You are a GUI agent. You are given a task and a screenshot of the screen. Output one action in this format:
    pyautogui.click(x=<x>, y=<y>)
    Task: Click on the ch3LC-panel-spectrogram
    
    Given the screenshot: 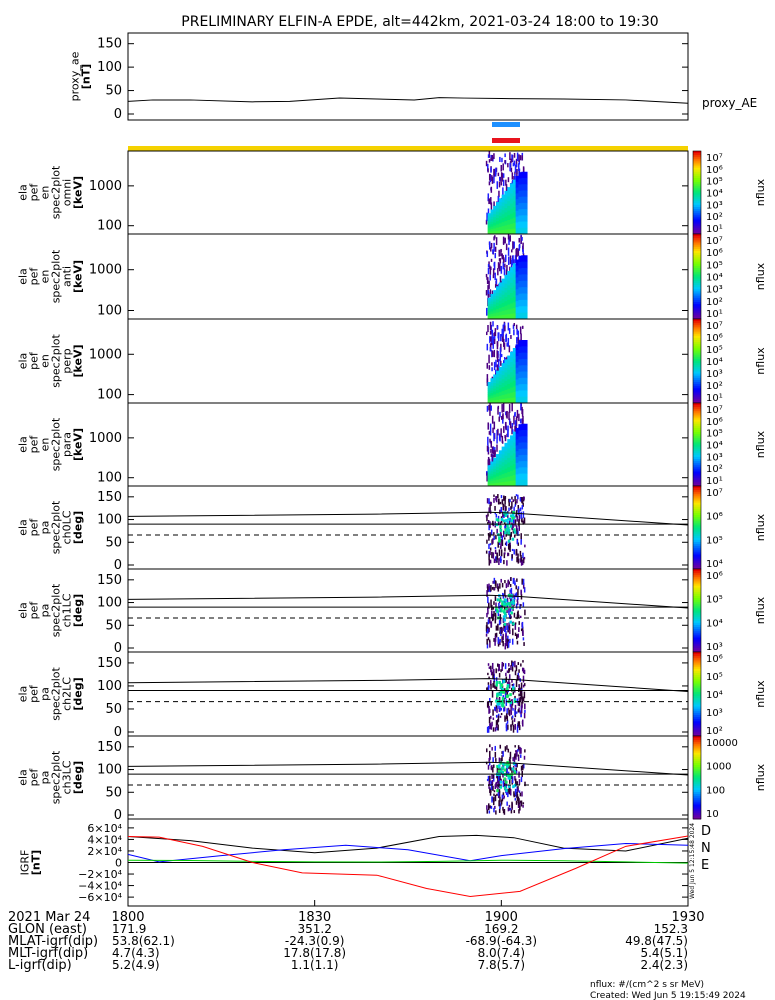 What is the action you would take?
    pyautogui.click(x=505, y=779)
    